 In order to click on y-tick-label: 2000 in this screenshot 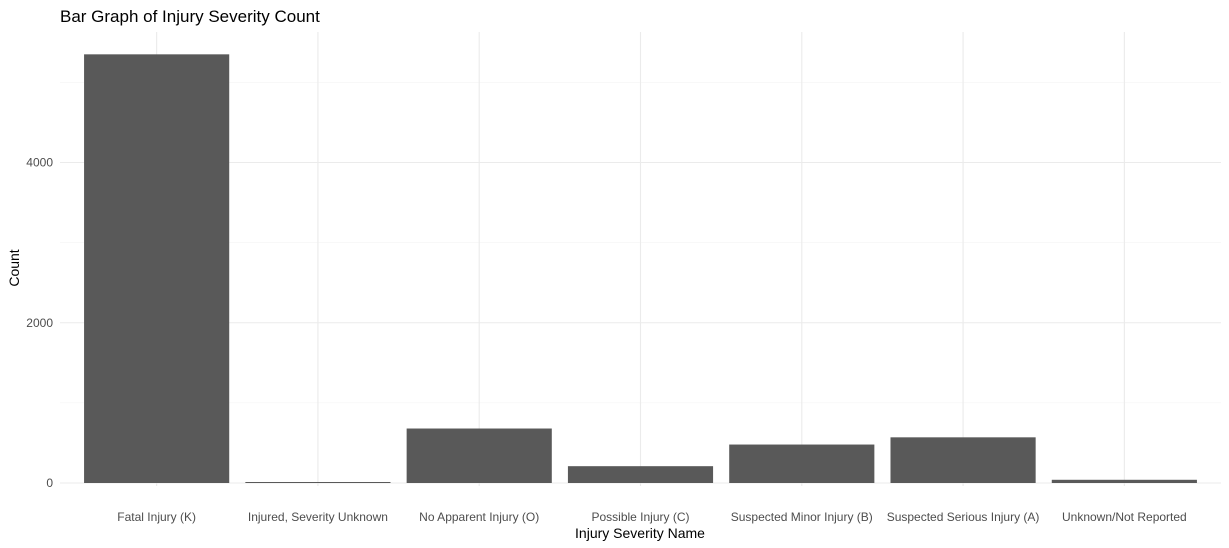, I will do `click(39, 323)`.